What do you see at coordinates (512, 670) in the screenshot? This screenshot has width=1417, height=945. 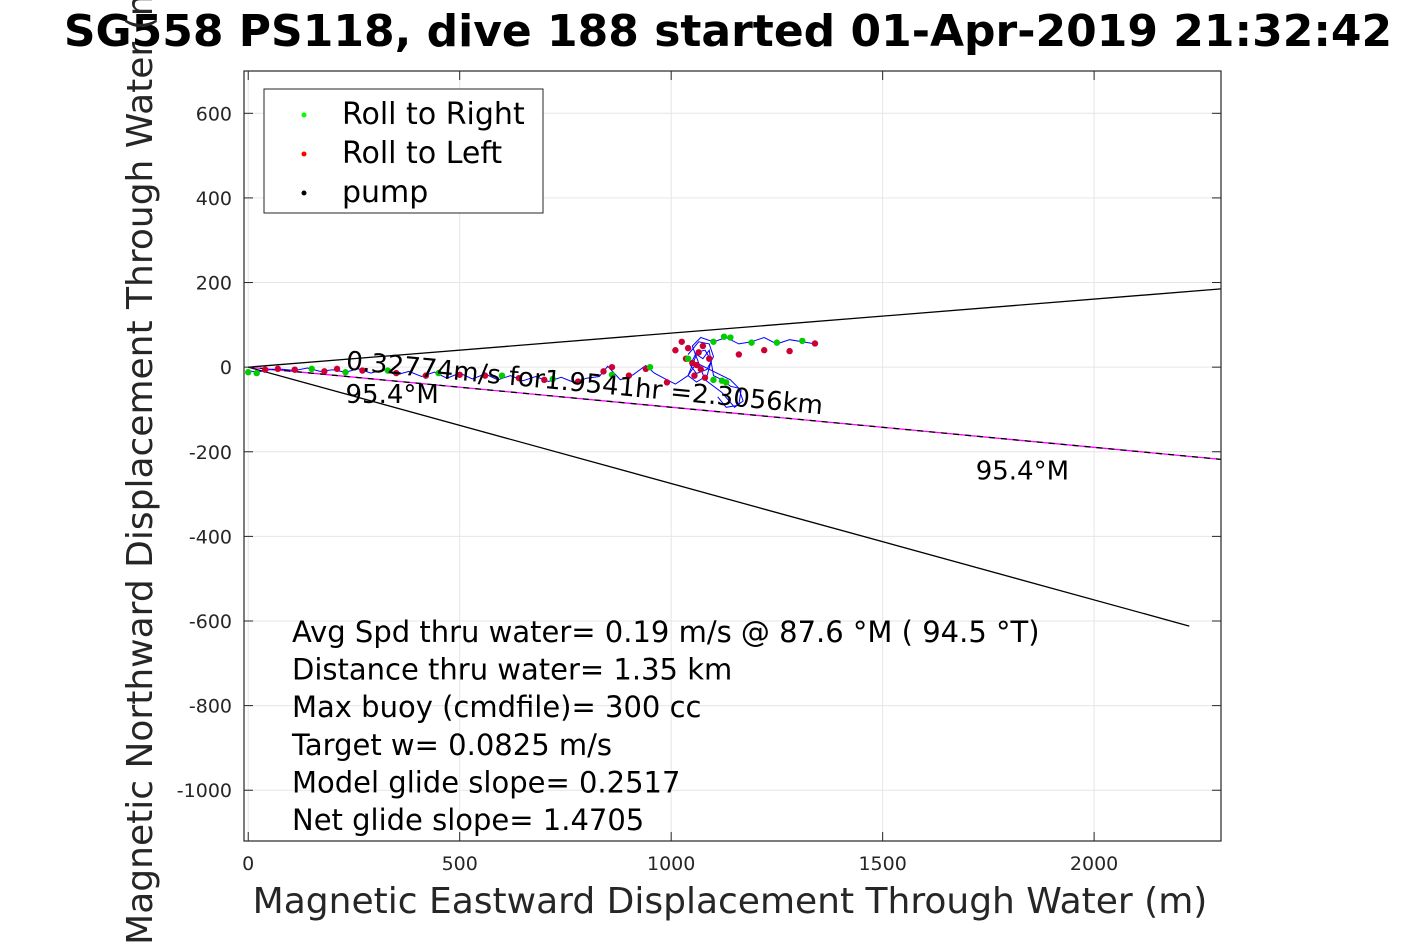 I see `stat-line: Distance thru water= 1.35 km` at bounding box center [512, 670].